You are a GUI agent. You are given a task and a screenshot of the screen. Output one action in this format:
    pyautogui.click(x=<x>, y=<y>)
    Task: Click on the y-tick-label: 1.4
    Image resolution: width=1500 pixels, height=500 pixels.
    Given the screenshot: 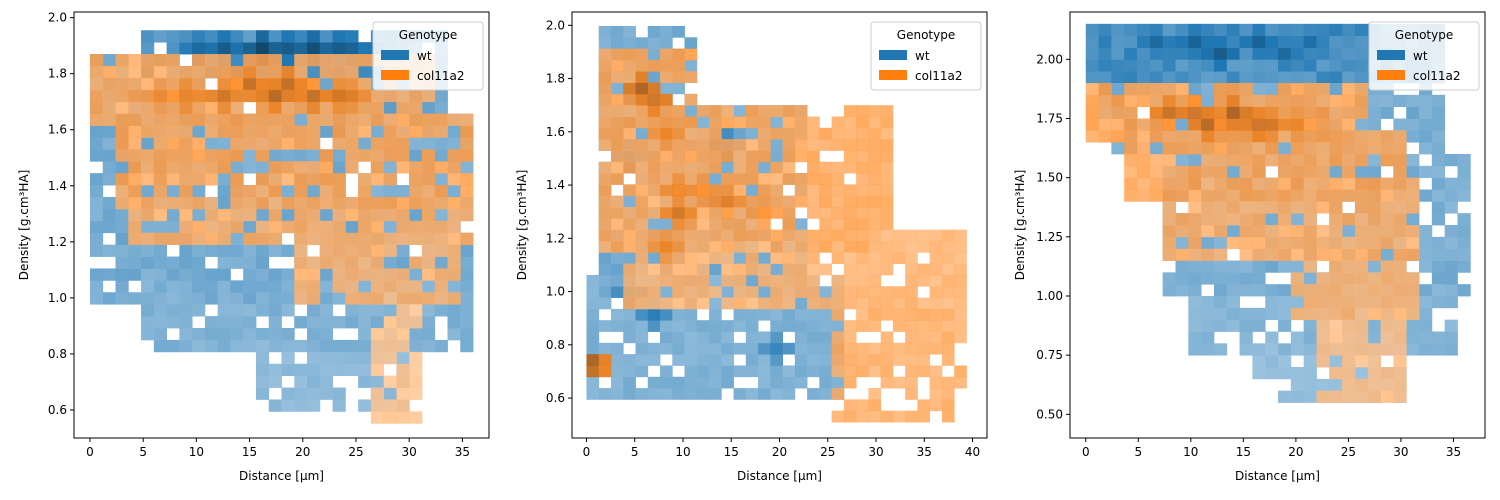 What is the action you would take?
    pyautogui.click(x=57, y=186)
    